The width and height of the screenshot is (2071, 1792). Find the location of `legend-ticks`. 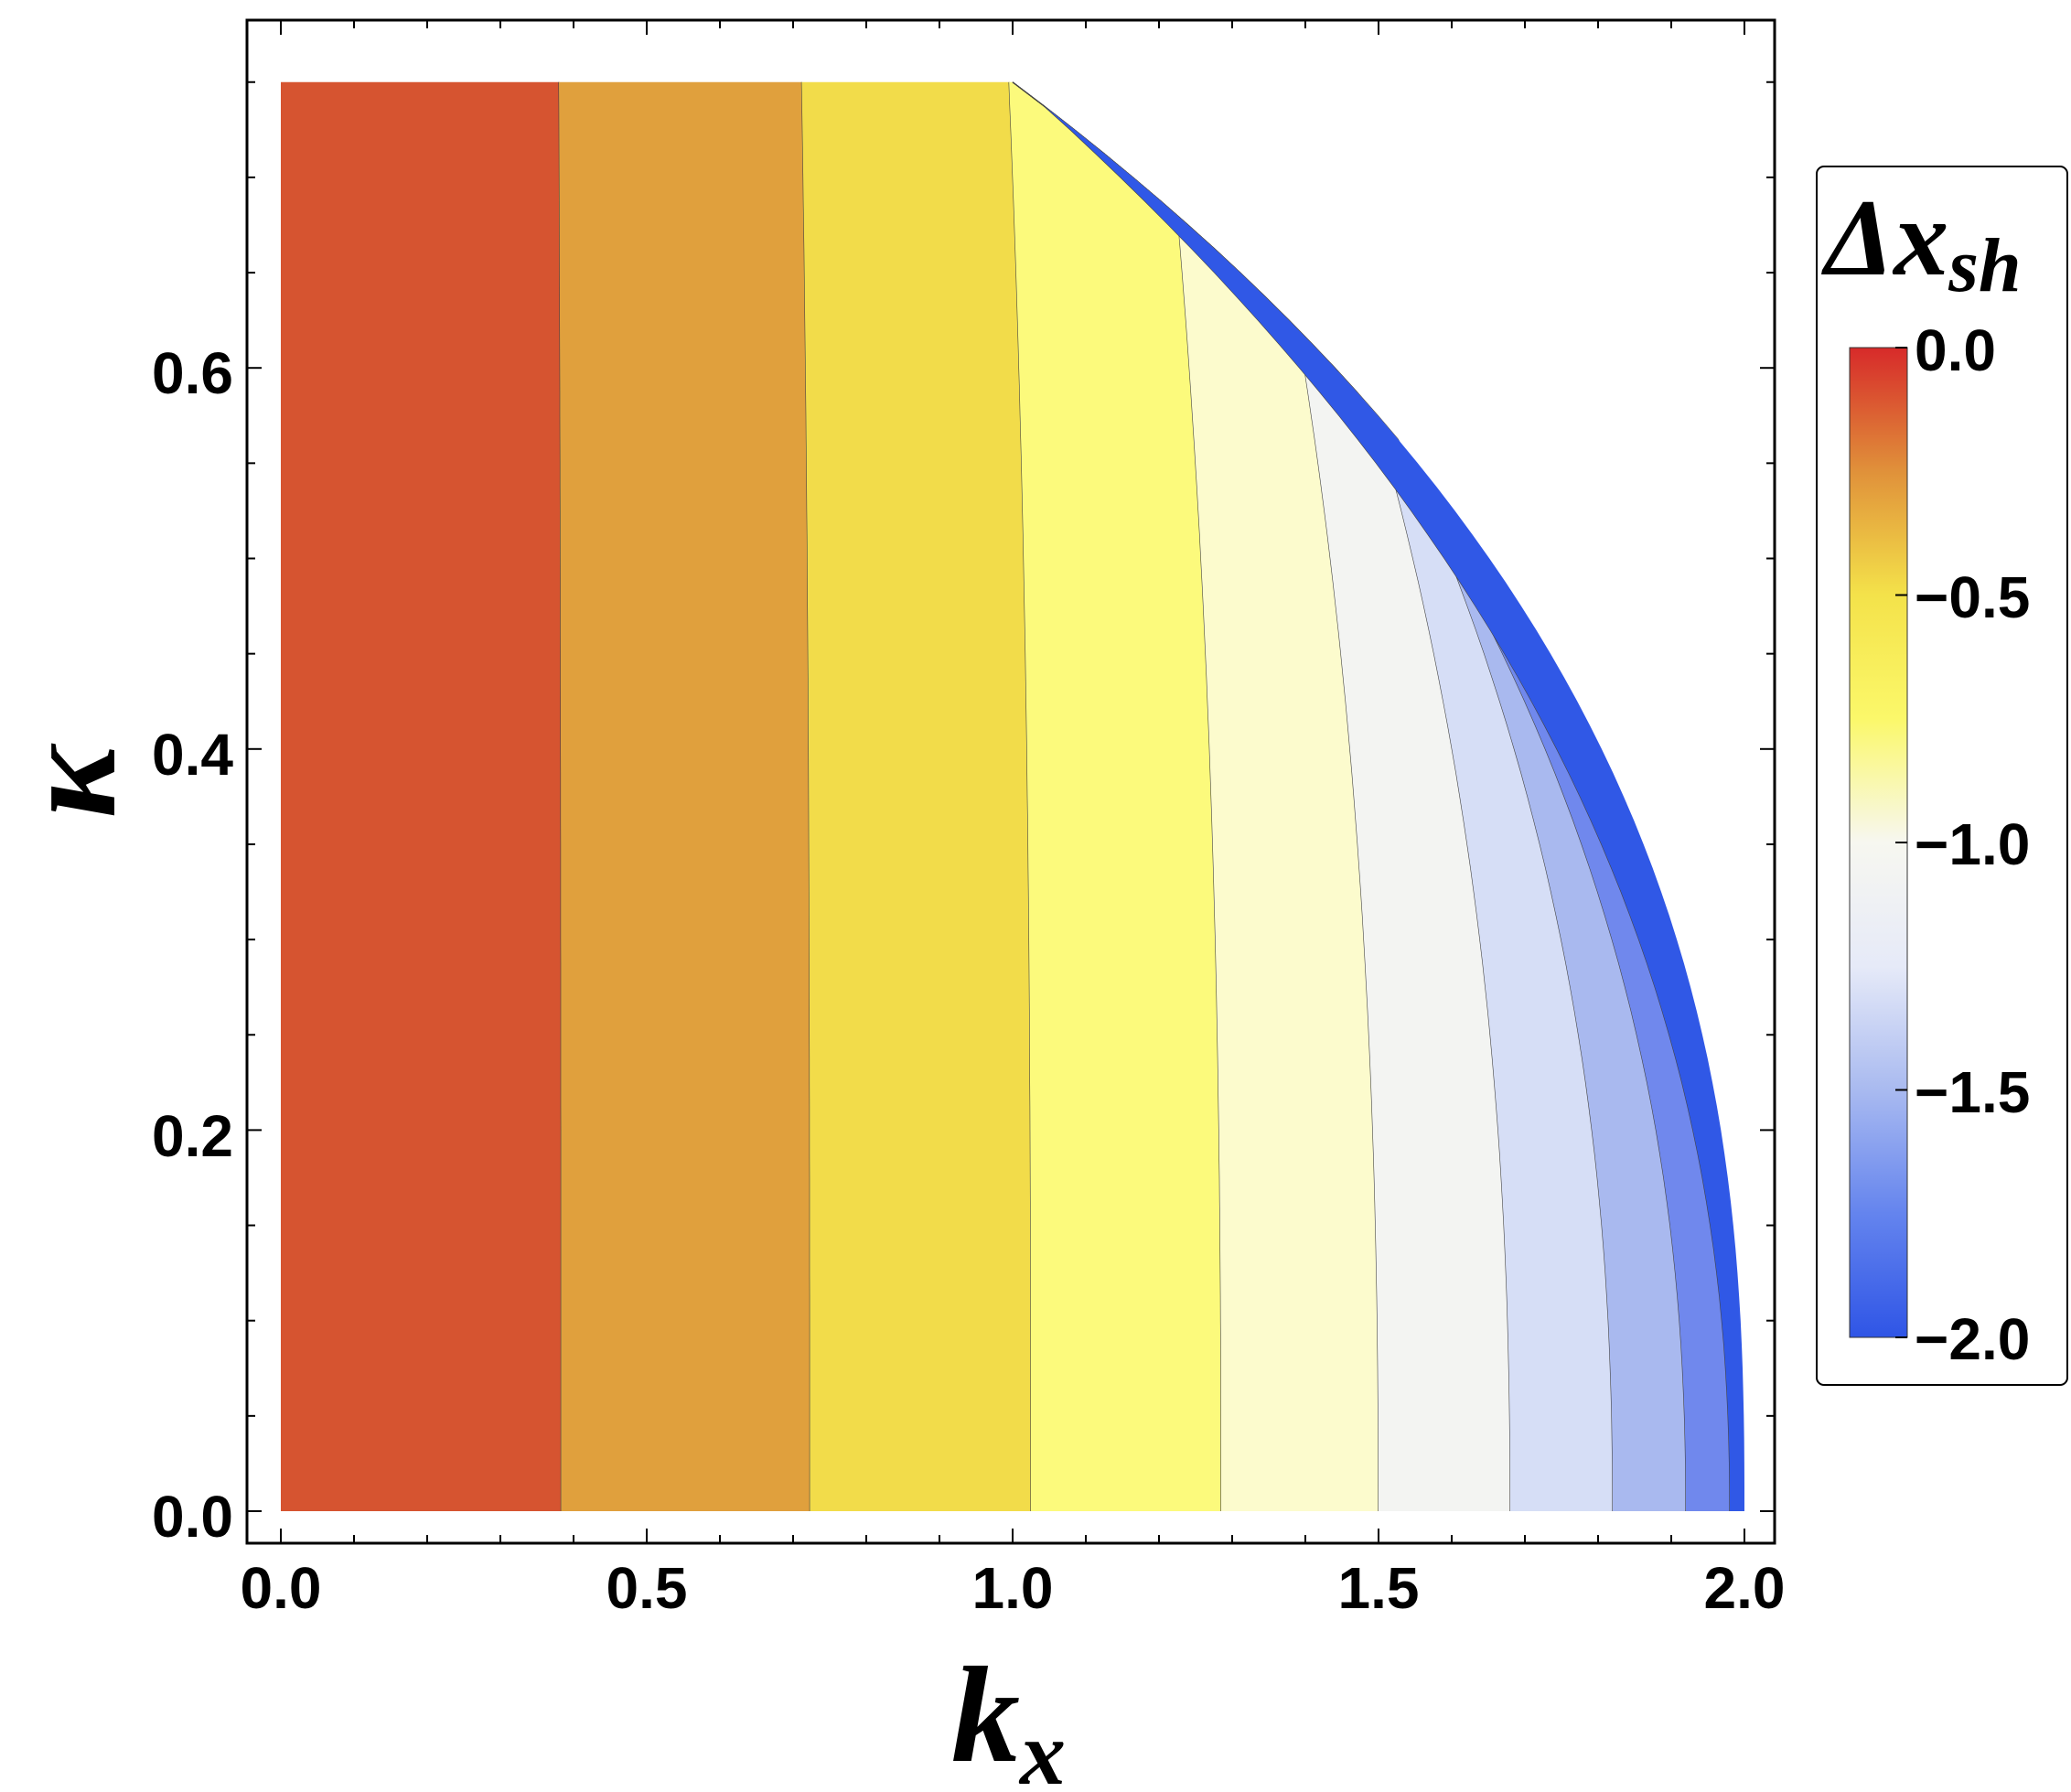

legend-ticks is located at coordinates (1901, 842).